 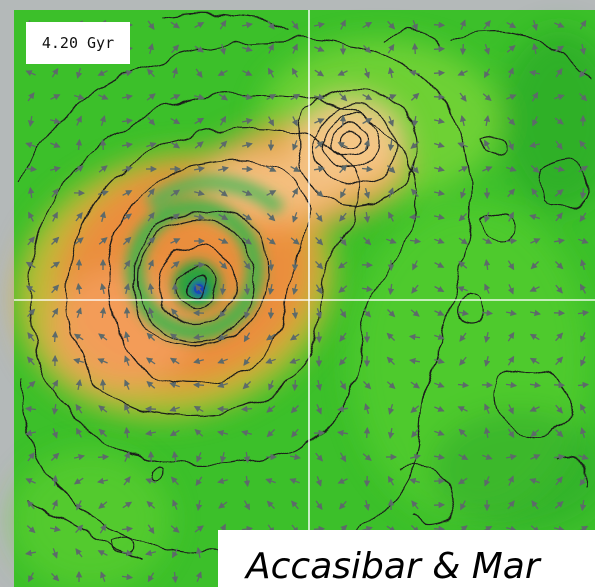 I want to click on credit-box: Accasibar & Mar, so click(x=406, y=558).